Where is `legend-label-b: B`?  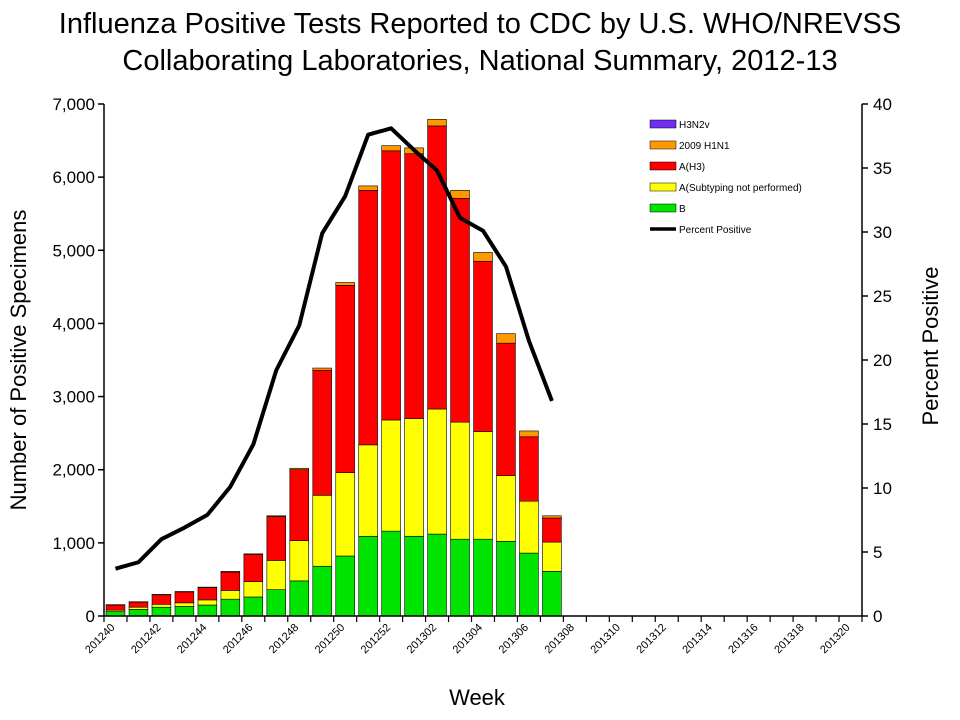
legend-label-b: B is located at coordinates (682, 209).